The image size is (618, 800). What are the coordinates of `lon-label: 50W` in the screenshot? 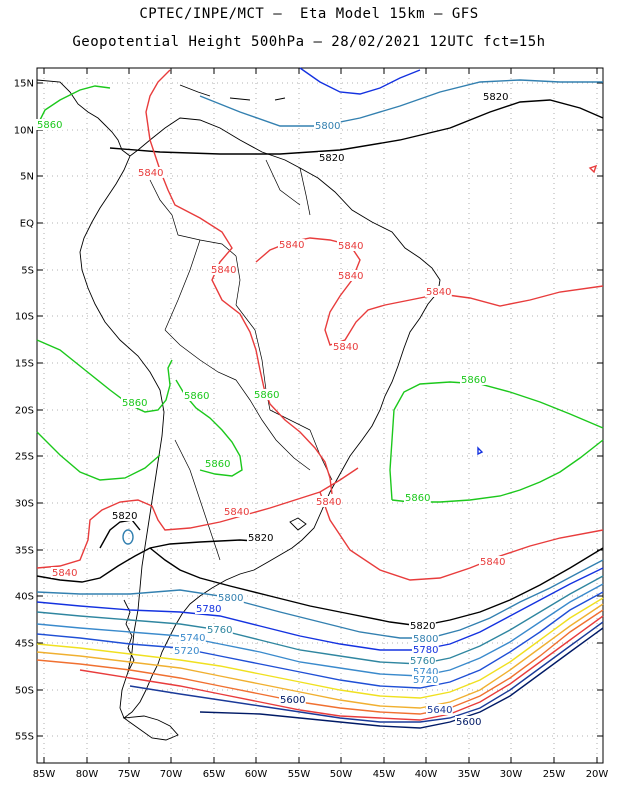 It's located at (341, 774).